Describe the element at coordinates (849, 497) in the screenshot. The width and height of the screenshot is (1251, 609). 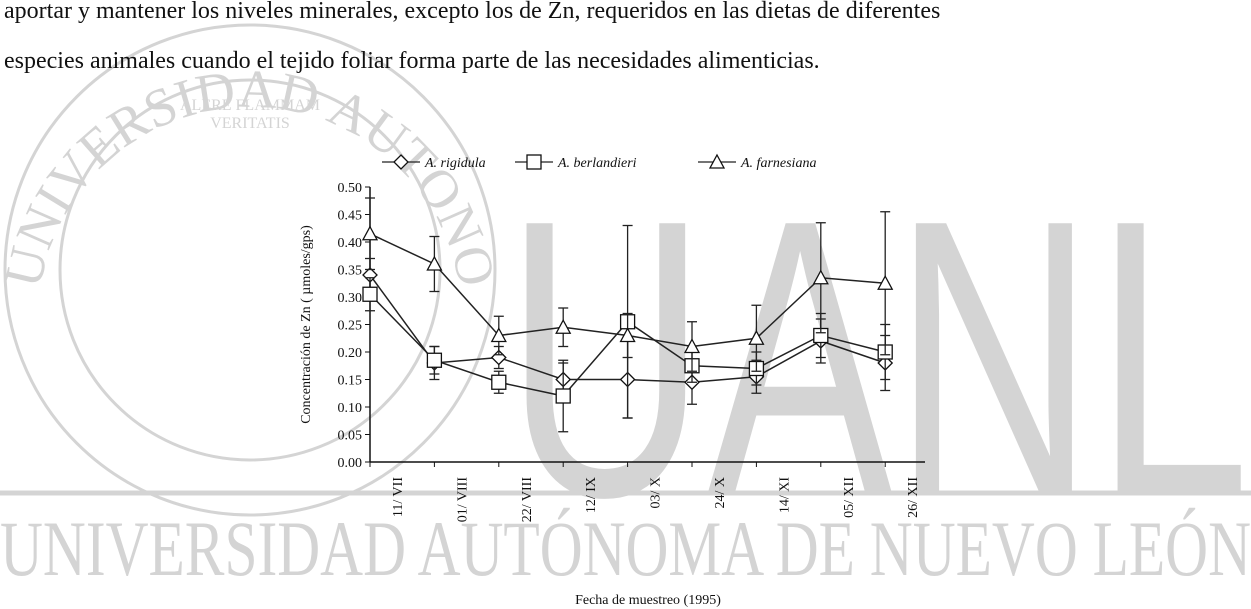
I see `x-tick-label: 05/ XII` at that location.